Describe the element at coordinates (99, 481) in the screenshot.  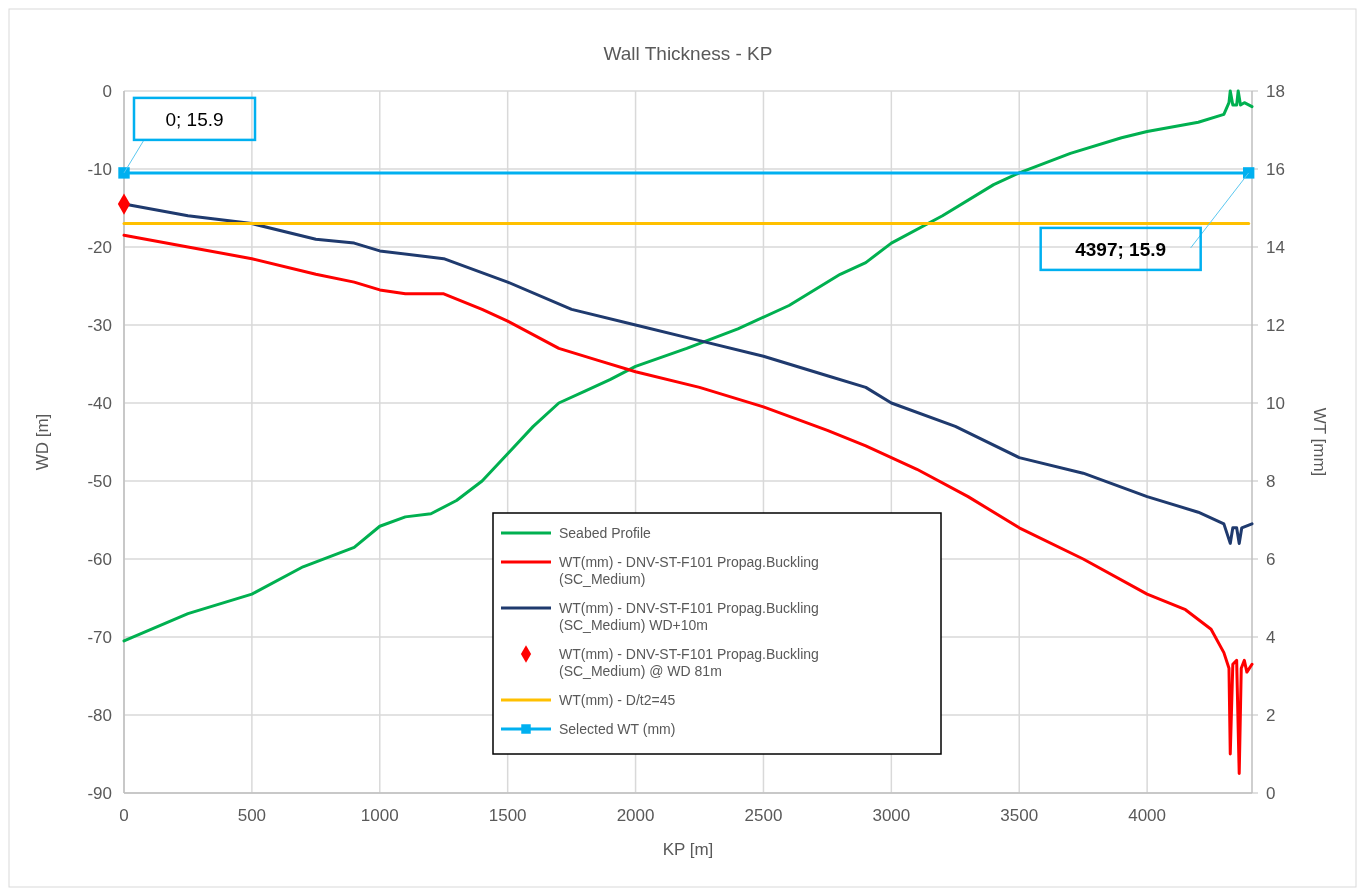
I see `y-tick-label: -50` at that location.